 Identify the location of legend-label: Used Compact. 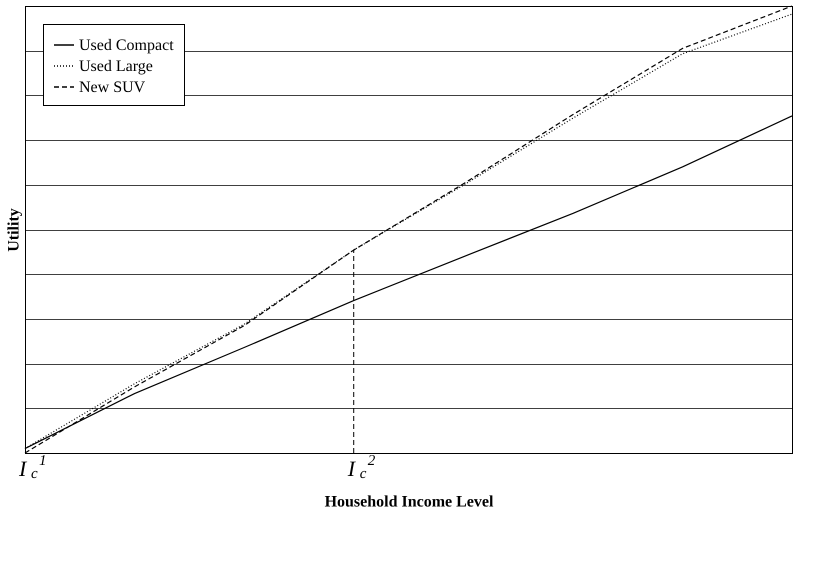
(126, 45).